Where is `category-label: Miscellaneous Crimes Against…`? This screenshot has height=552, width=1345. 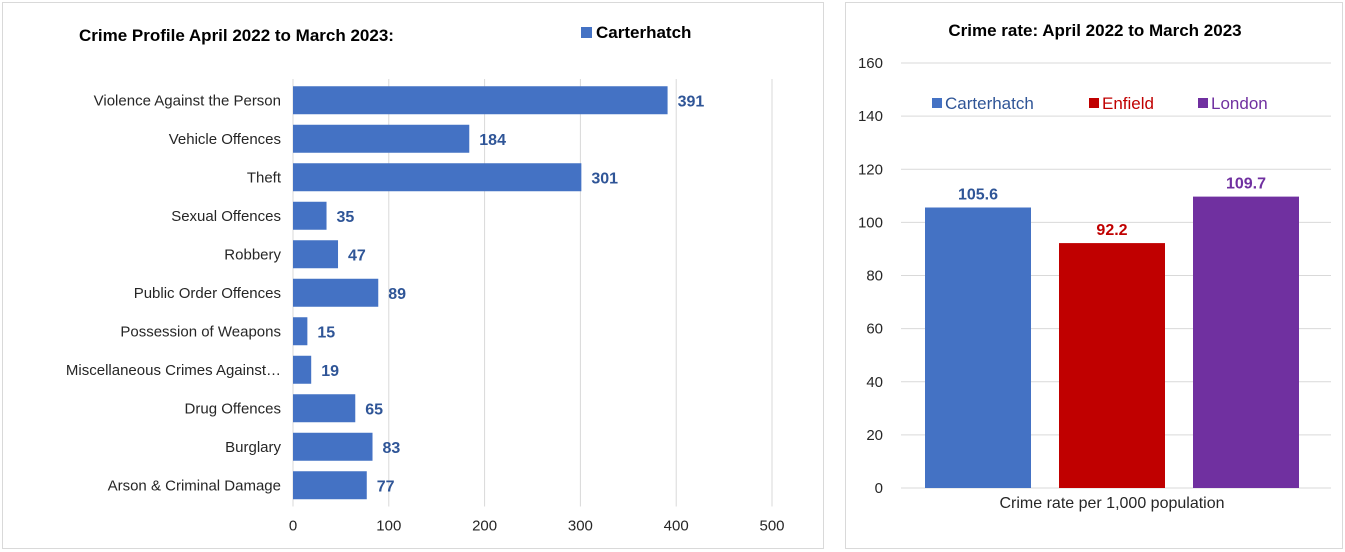 category-label: Miscellaneous Crimes Against… is located at coordinates (173, 370).